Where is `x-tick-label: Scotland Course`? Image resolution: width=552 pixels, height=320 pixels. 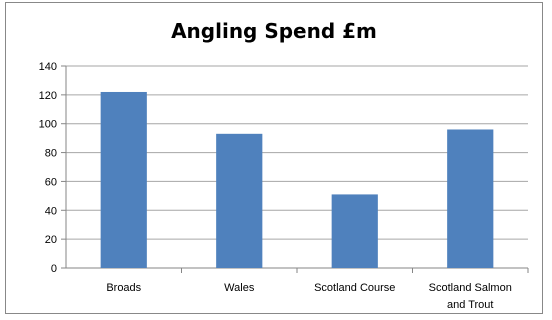 x-tick-label: Scotland Course is located at coordinates (354, 288).